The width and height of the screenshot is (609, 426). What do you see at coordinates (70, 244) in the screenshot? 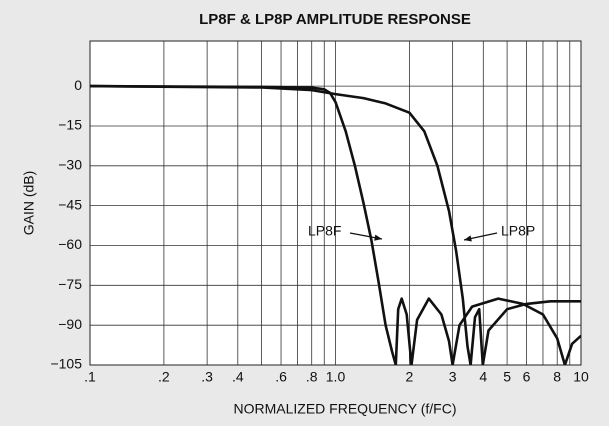
I see `y-tick-label: −60` at bounding box center [70, 244].